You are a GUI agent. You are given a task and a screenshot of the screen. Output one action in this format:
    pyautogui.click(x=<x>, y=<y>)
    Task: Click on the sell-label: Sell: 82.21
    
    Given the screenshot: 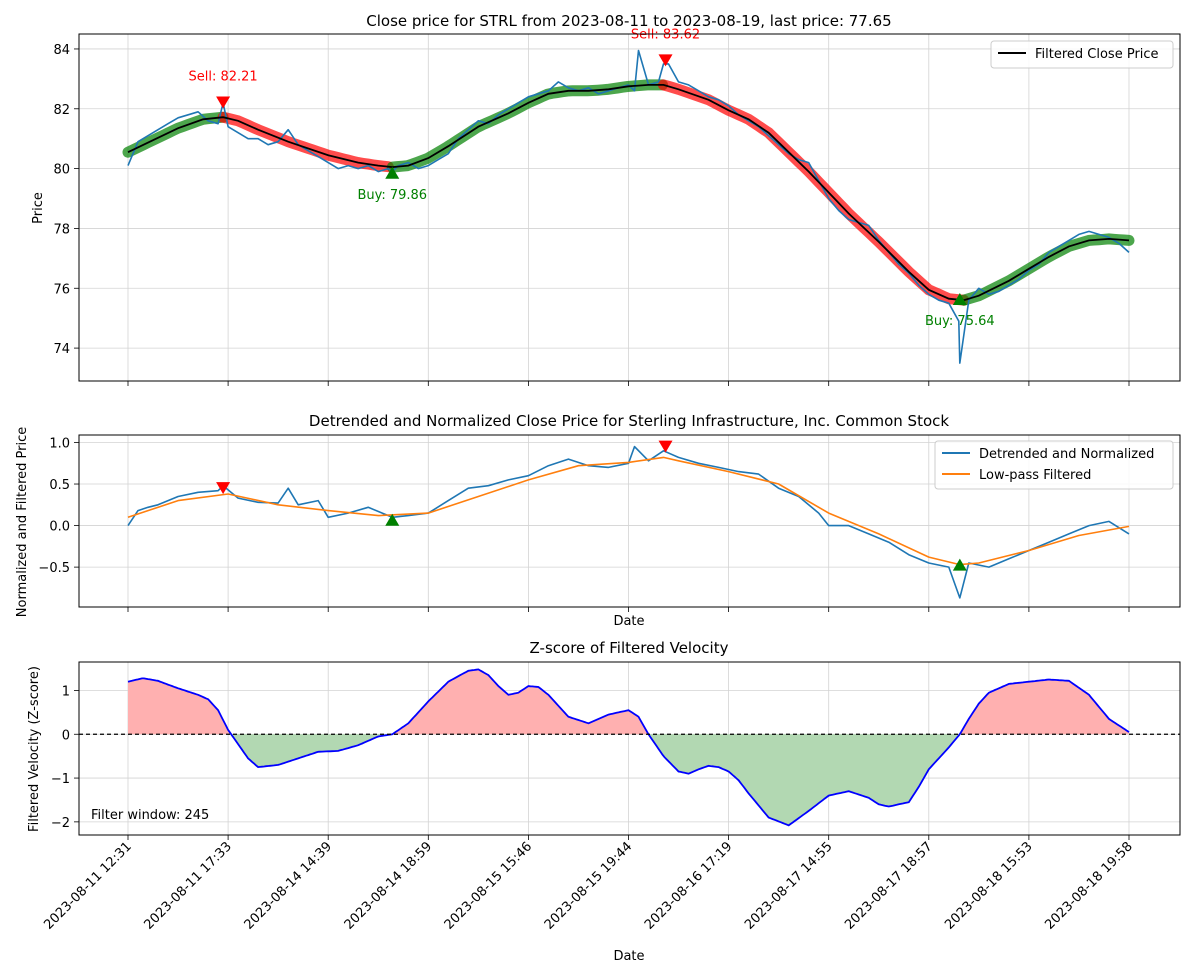 What is the action you would take?
    pyautogui.click(x=222, y=77)
    